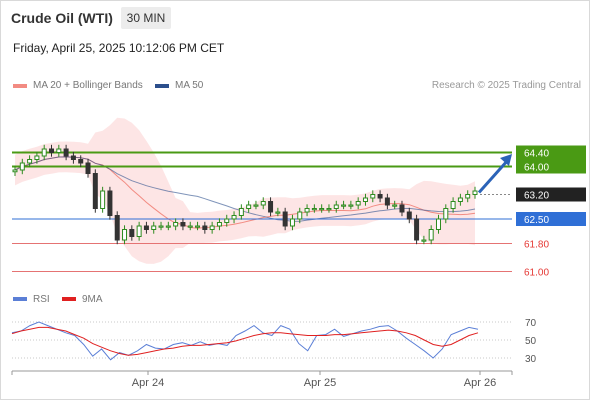 The width and height of the screenshot is (590, 400). I want to click on level-box-green, so click(551, 159).